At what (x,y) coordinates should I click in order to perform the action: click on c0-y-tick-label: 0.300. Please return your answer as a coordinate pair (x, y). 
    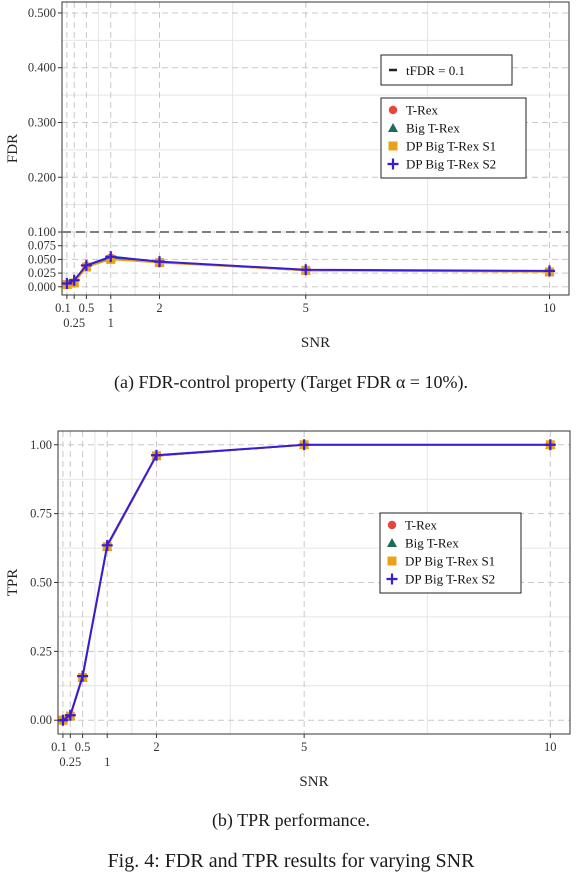
    Looking at the image, I should click on (42, 122).